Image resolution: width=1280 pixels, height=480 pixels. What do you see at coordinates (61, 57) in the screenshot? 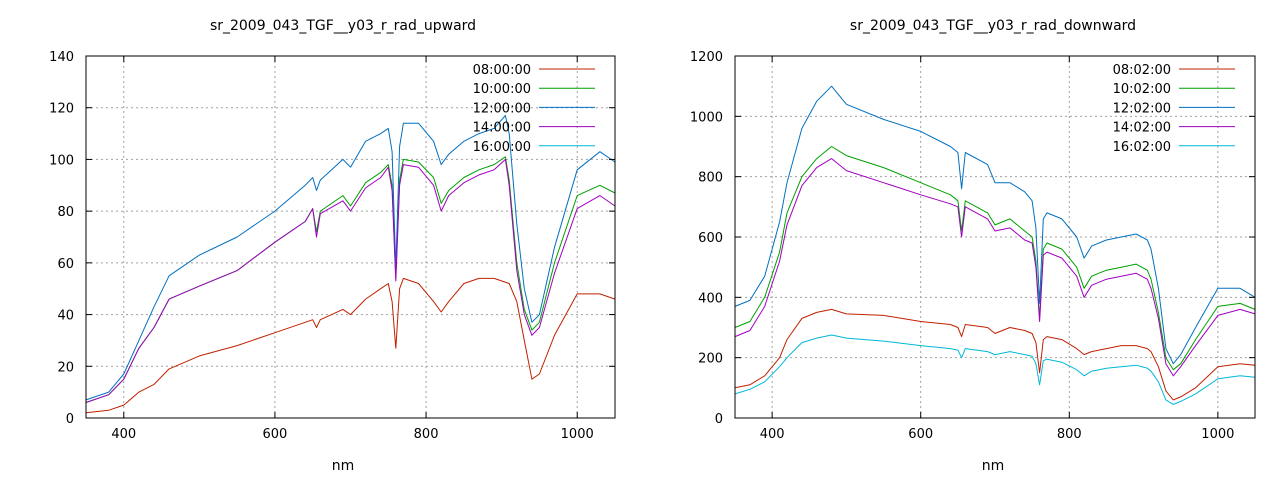
I see `y-tick-label: 140` at bounding box center [61, 57].